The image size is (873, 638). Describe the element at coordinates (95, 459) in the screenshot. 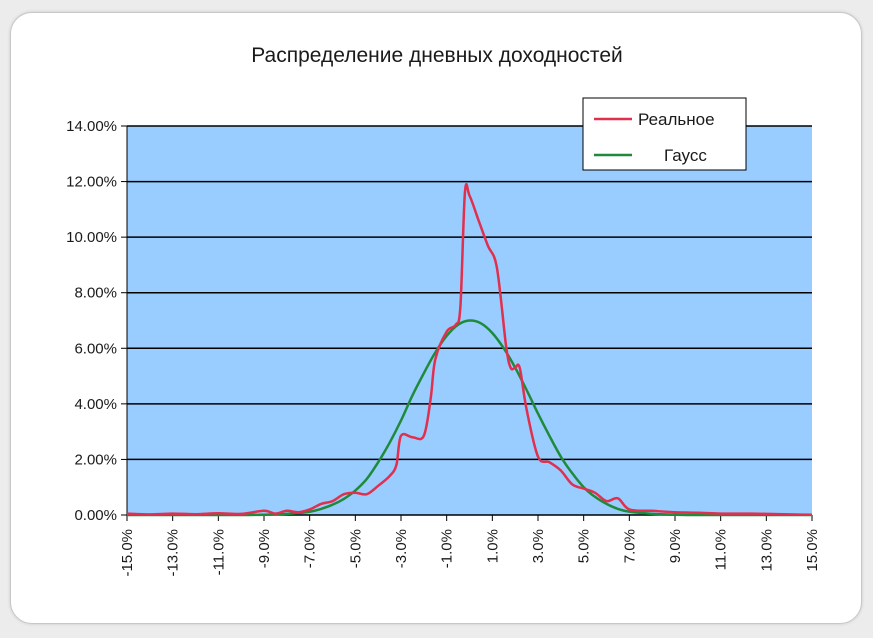

I see `y-tick-label: 2.00%` at that location.